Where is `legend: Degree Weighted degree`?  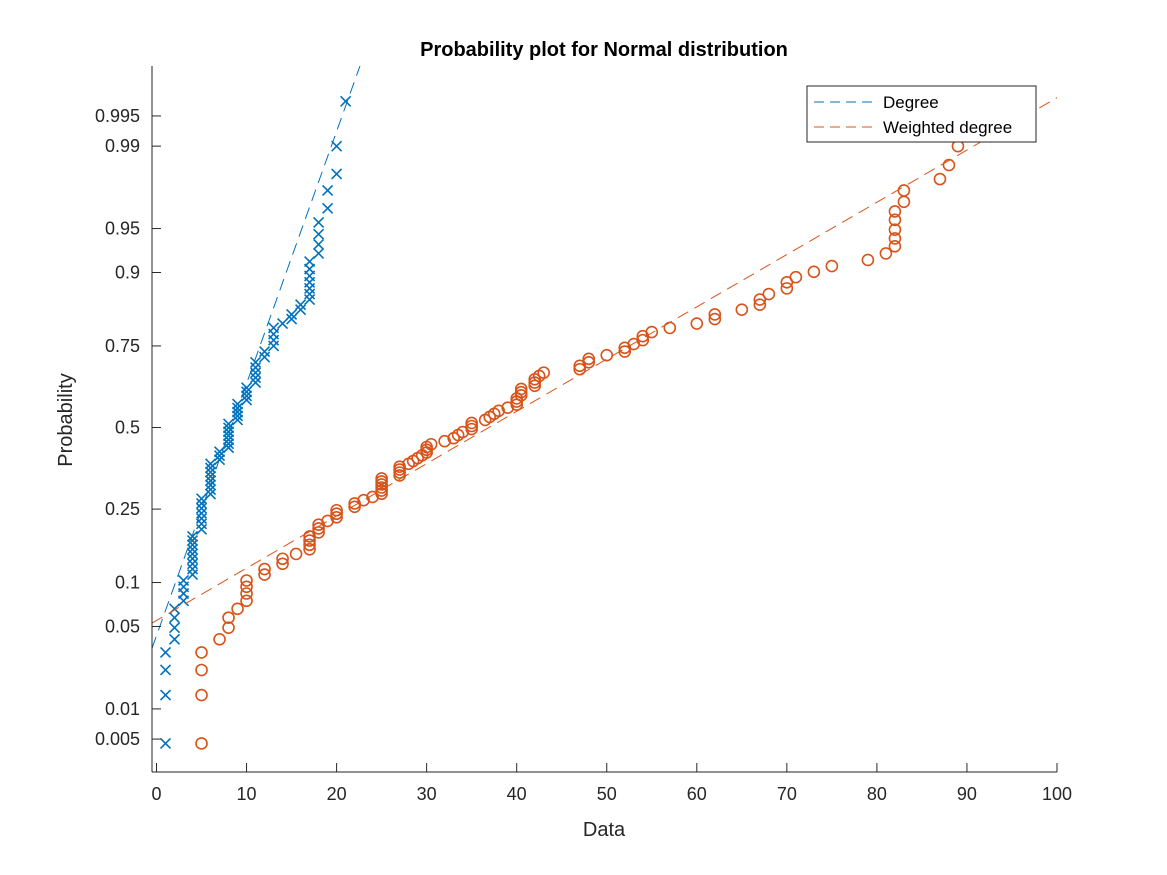 legend: Degree Weighted degree is located at coordinates (921, 114).